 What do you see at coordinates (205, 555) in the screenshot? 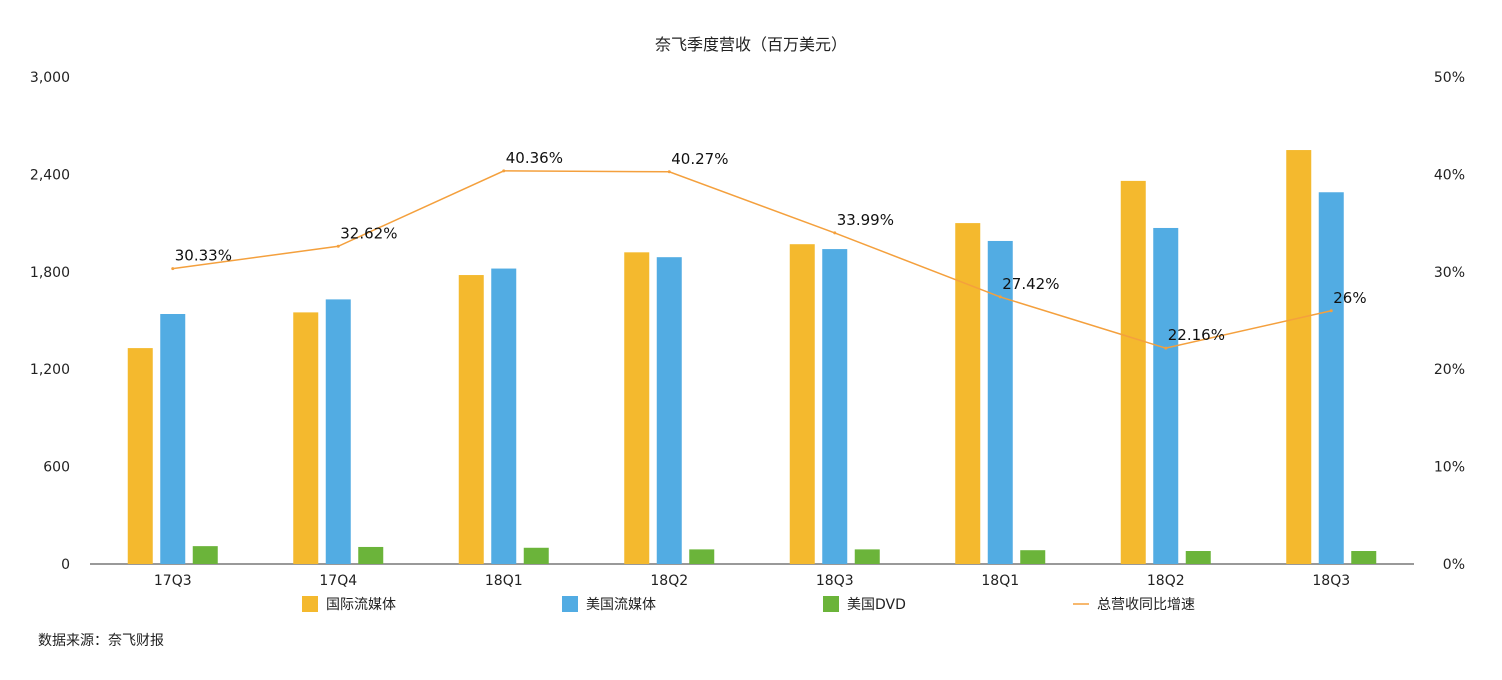
I see `bar-3-17q3` at bounding box center [205, 555].